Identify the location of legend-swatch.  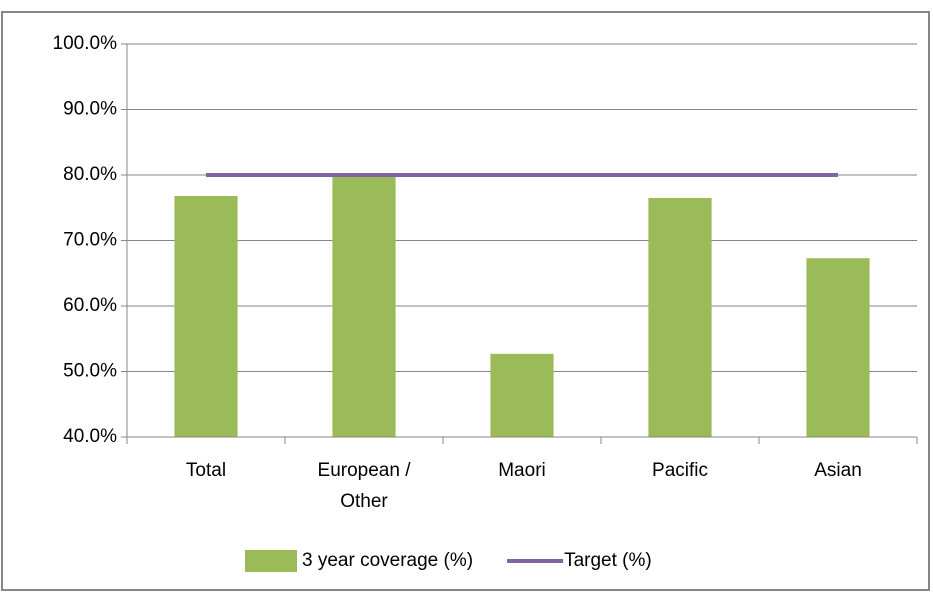
(271, 561).